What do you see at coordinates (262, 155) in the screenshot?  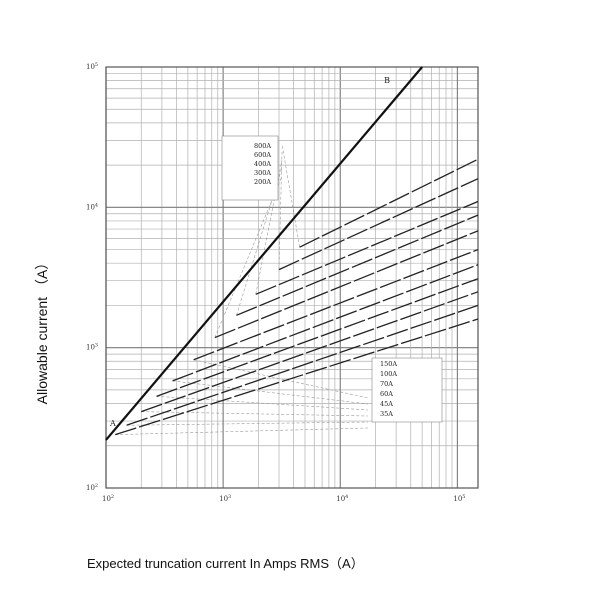 I see `legend-item: 600A` at bounding box center [262, 155].